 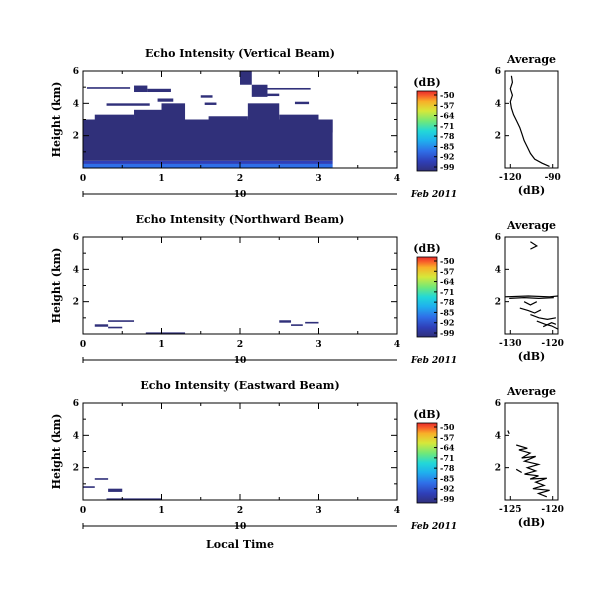 What do you see at coordinates (498, 72) in the screenshot?
I see `profile-y-tick-label: 6` at bounding box center [498, 72].